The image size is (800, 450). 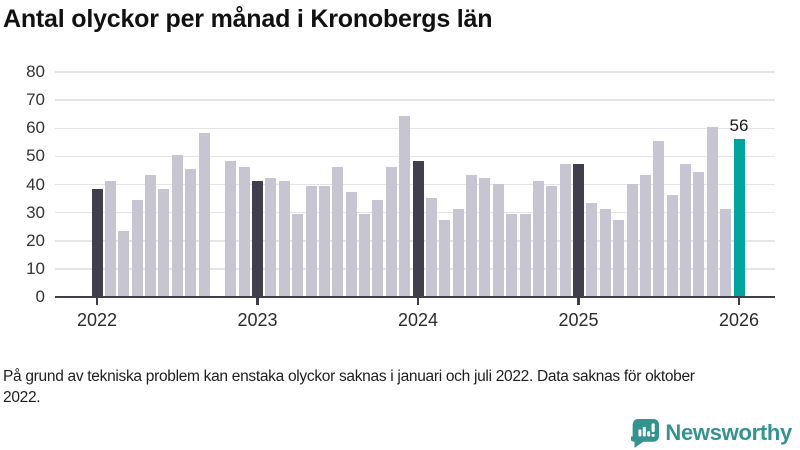 What do you see at coordinates (739, 320) in the screenshot?
I see `x-axis-year-label: 2026` at bounding box center [739, 320].